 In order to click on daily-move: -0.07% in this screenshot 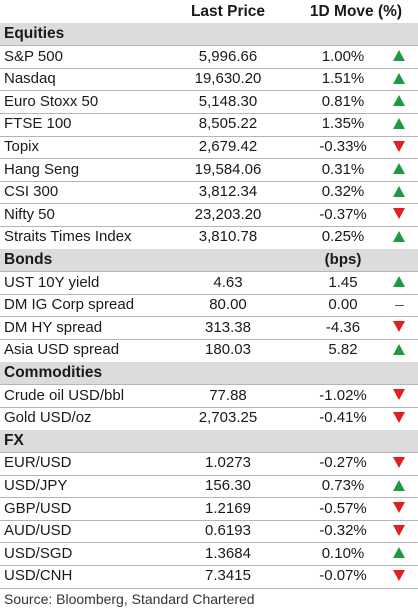, I will do `click(343, 576)`.